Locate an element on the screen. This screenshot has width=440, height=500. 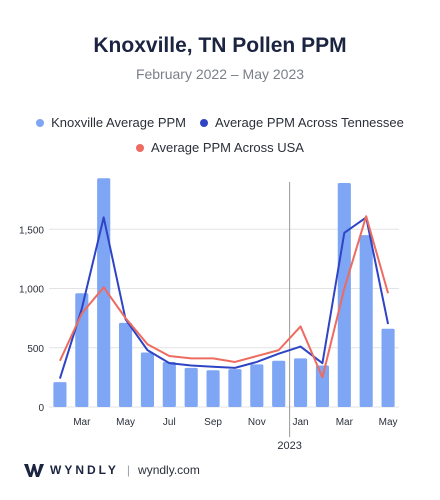
legend-label-tennessee: Average PPM Across Tennessee is located at coordinates (309, 122).